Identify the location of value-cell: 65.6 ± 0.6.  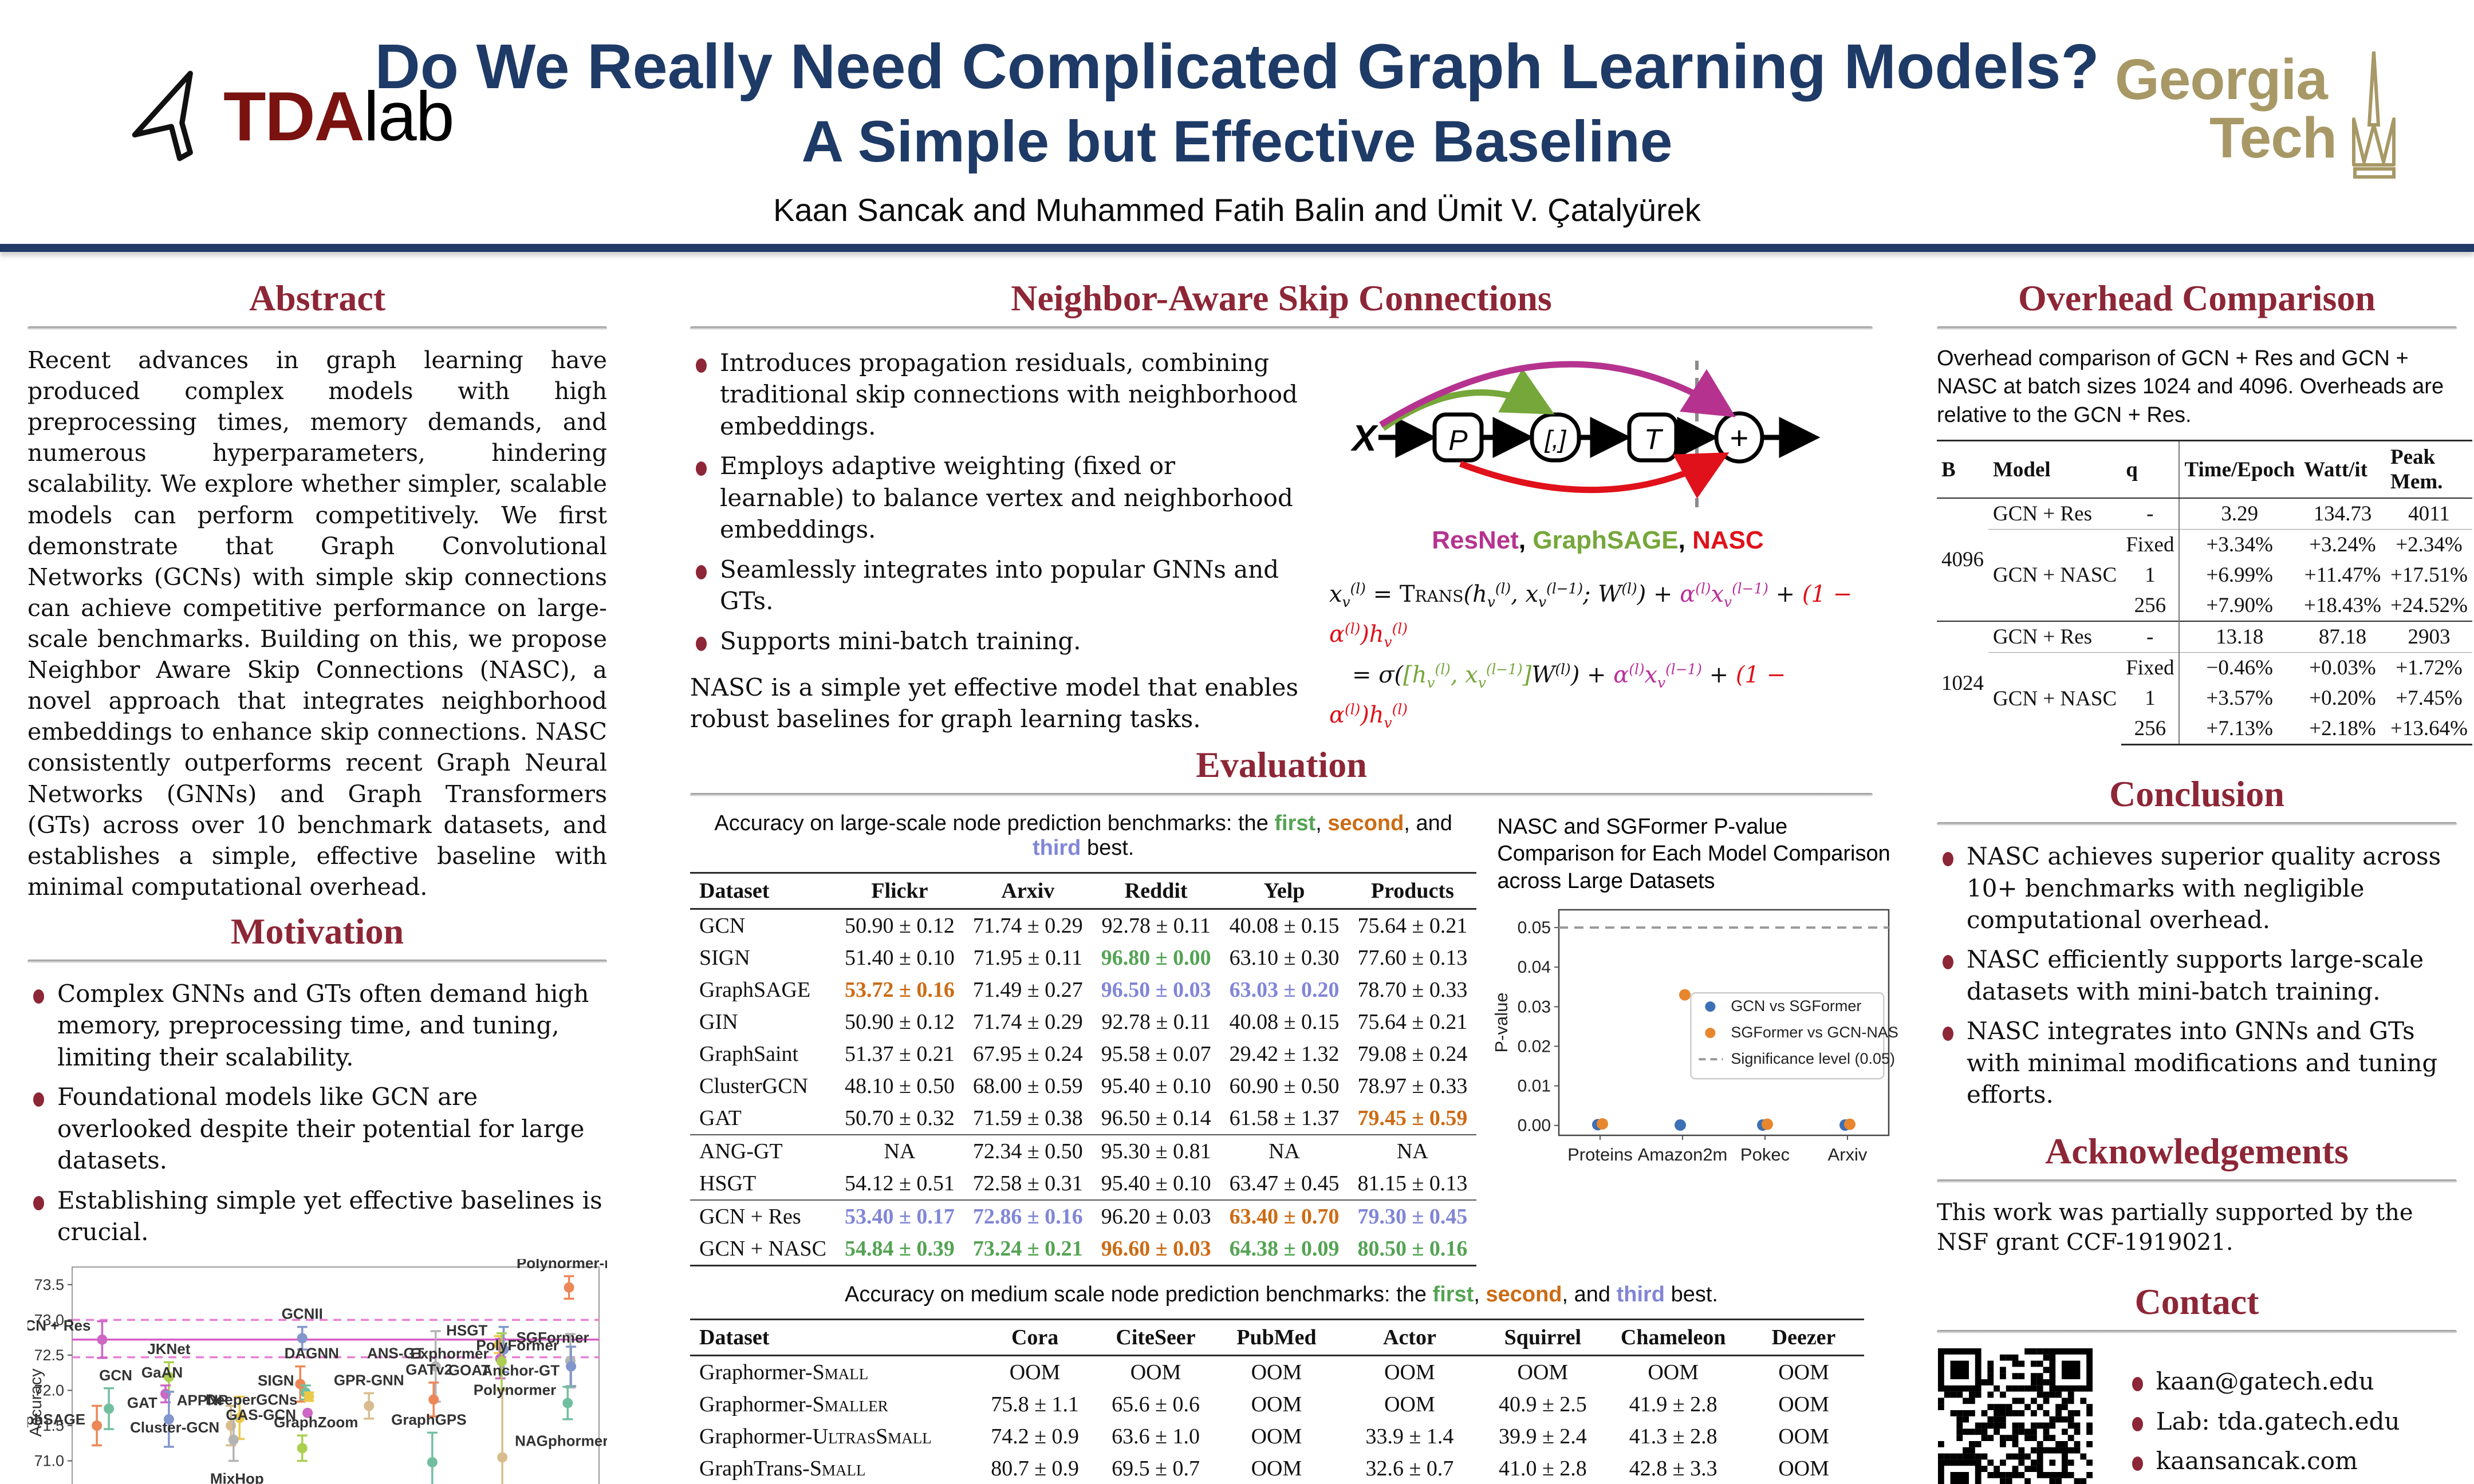
(1156, 1404).